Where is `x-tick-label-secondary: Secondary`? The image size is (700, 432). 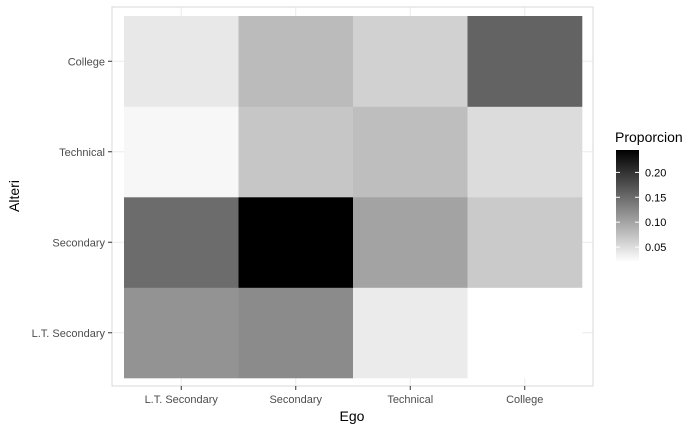
x-tick-label-secondary: Secondary is located at coordinates (295, 400).